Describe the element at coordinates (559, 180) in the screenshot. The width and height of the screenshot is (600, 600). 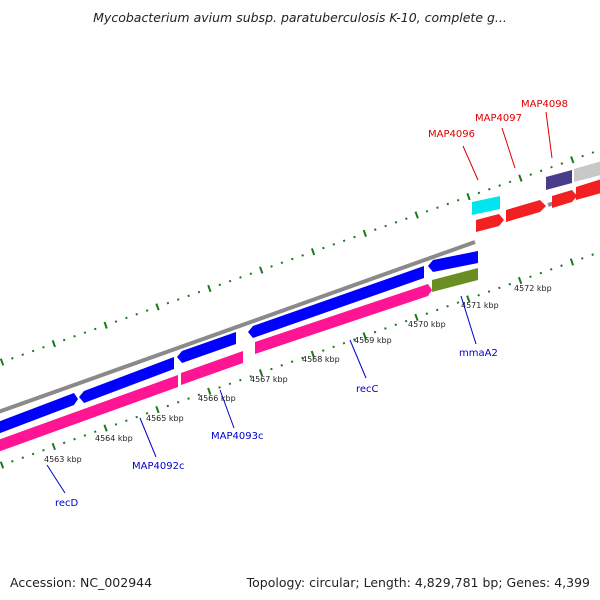
I see `gene-navy` at that location.